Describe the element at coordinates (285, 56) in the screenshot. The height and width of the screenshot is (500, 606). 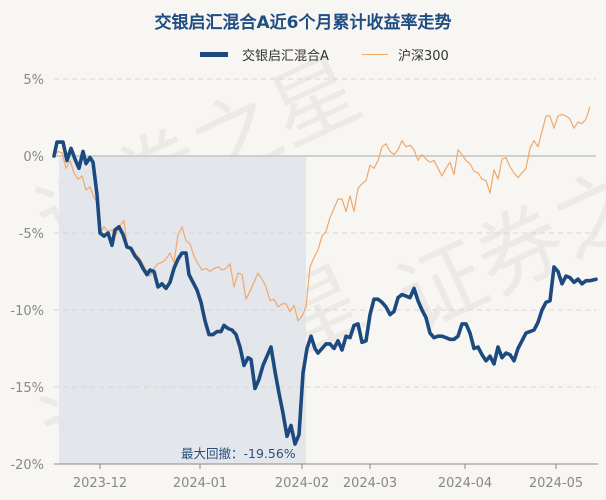
I see `legend-label-fund: 交银启汇混合A` at that location.